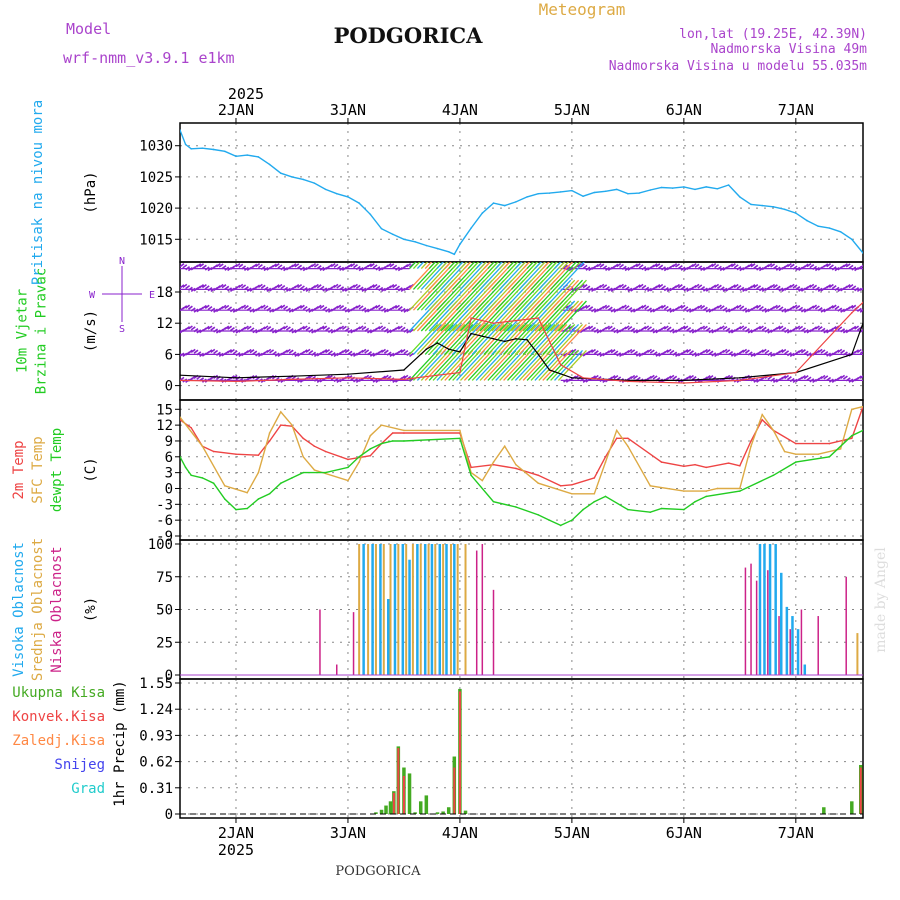 The height and width of the screenshot is (900, 900). Describe the element at coordinates (164, 578) in the screenshot. I see `ytick-label-clouds-3: 75` at that location.